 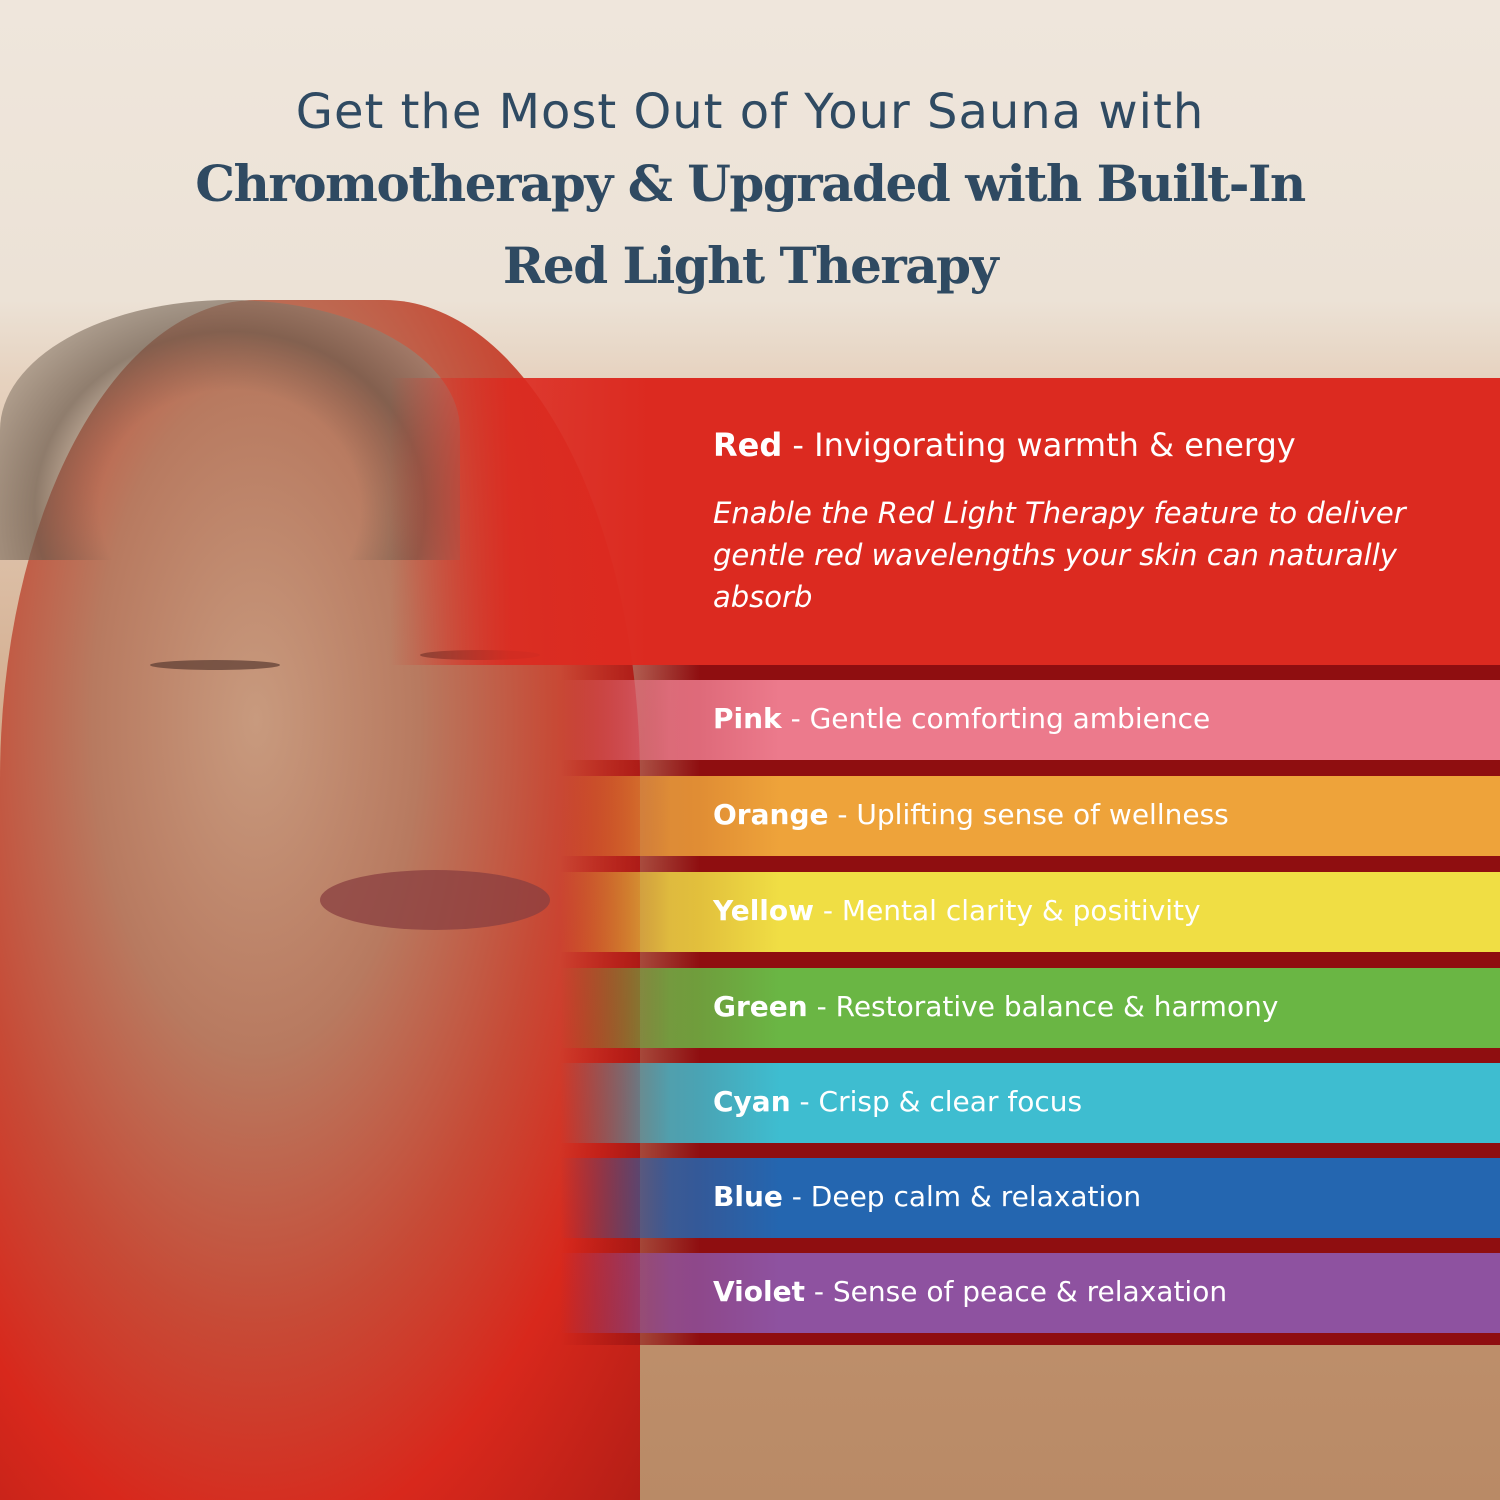 What do you see at coordinates (1055, 445) in the screenshot?
I see `color-benefit: Invigorating warmth & energy` at bounding box center [1055, 445].